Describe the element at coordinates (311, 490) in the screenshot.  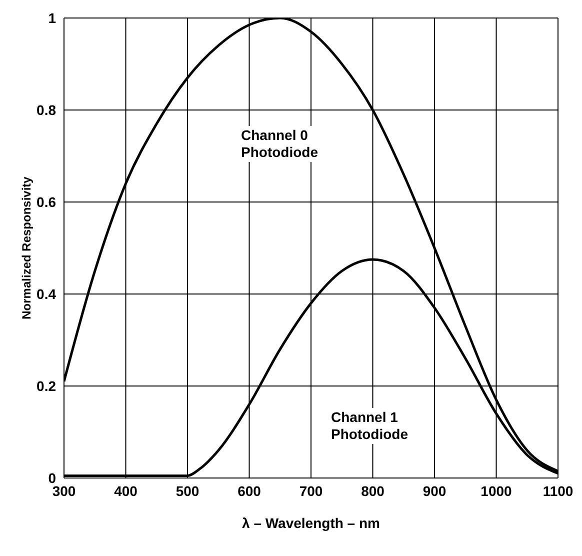
I see `x-tick-label: 700` at that location.